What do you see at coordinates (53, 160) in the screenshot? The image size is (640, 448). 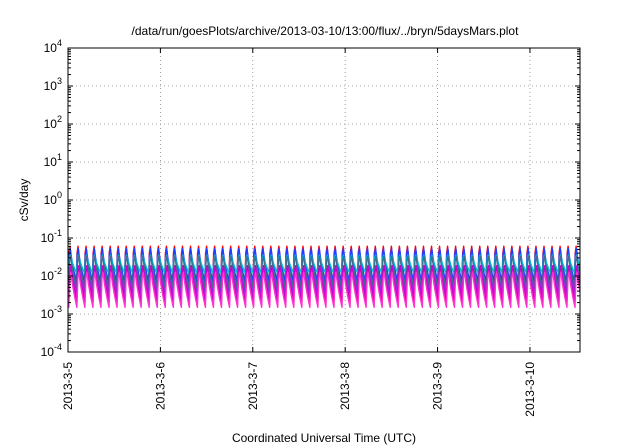 I see `y-tick-label: 10¹` at bounding box center [53, 160].